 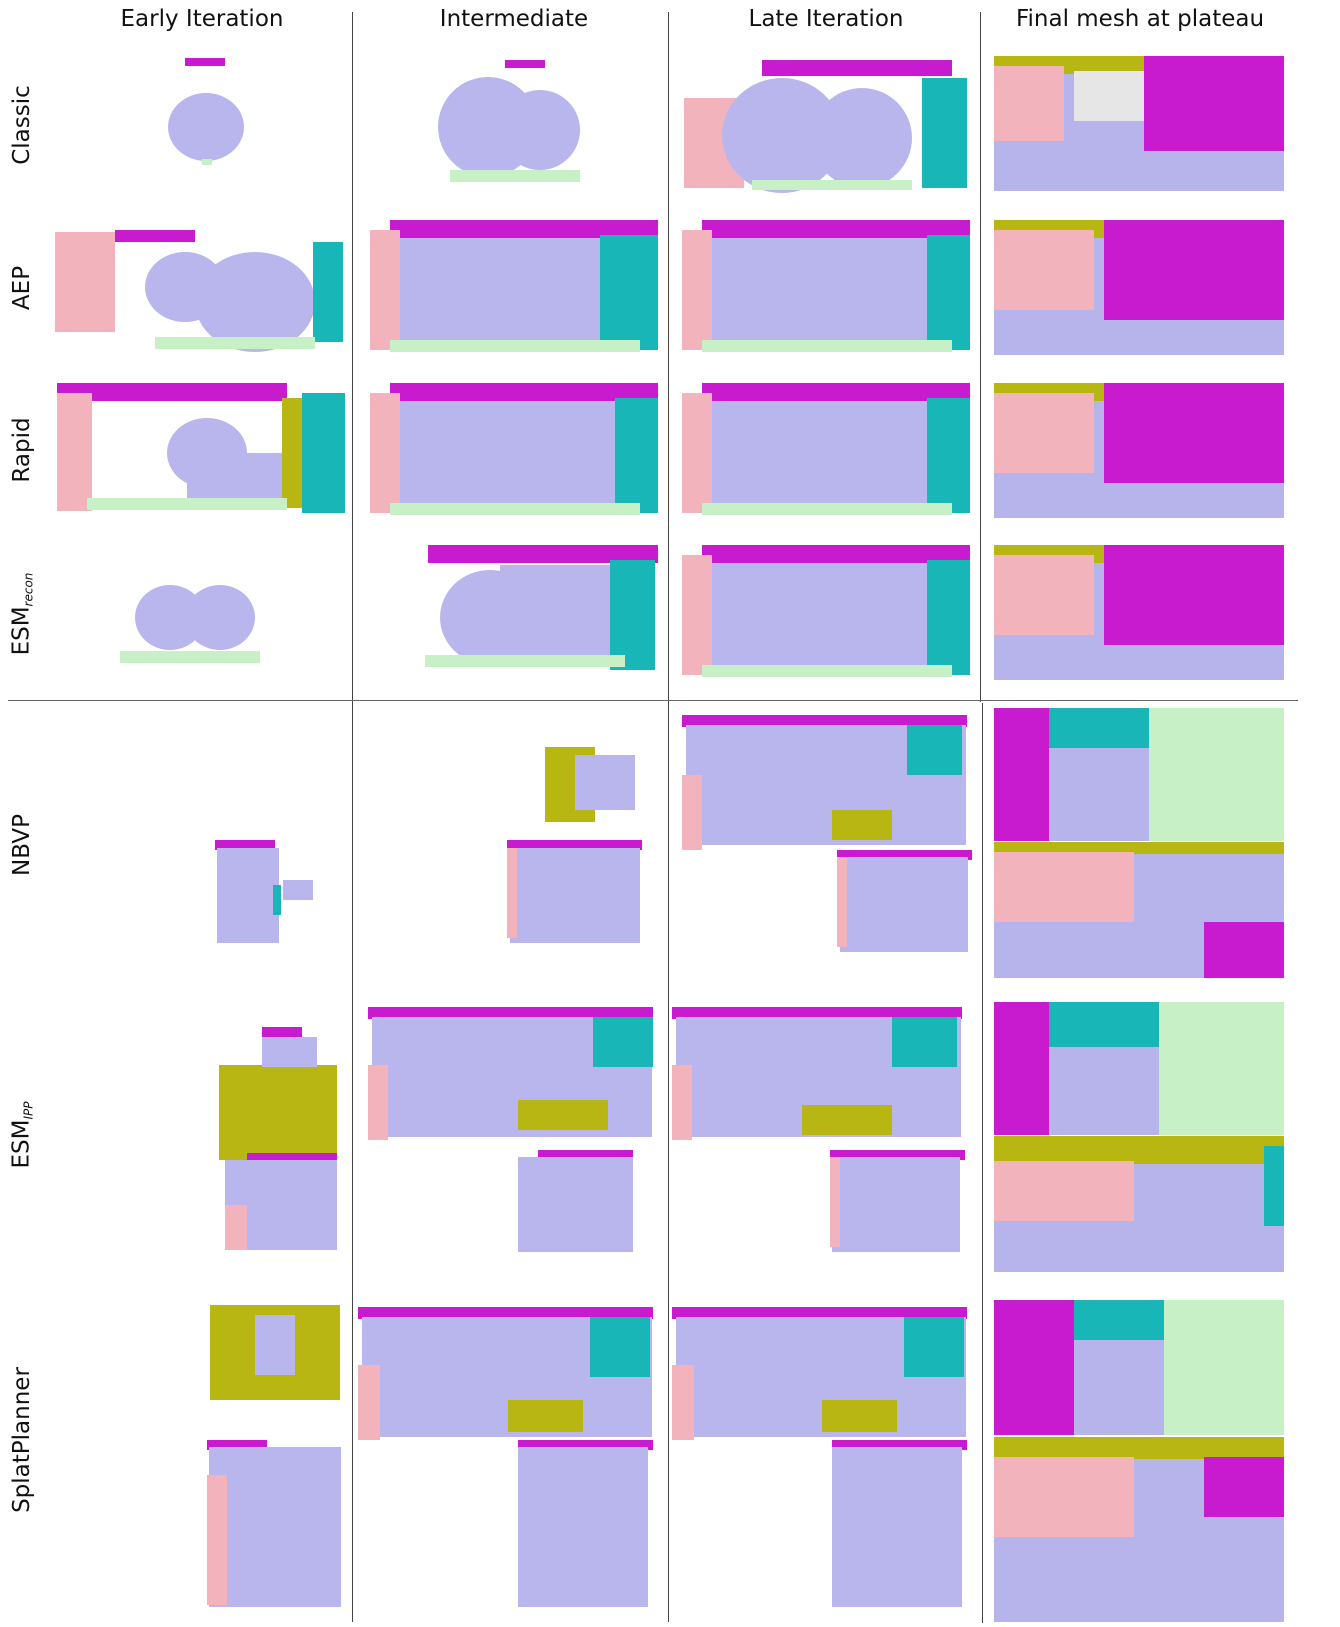 What do you see at coordinates (515, 450) in the screenshot?
I see `panel-rapid-intermediate` at bounding box center [515, 450].